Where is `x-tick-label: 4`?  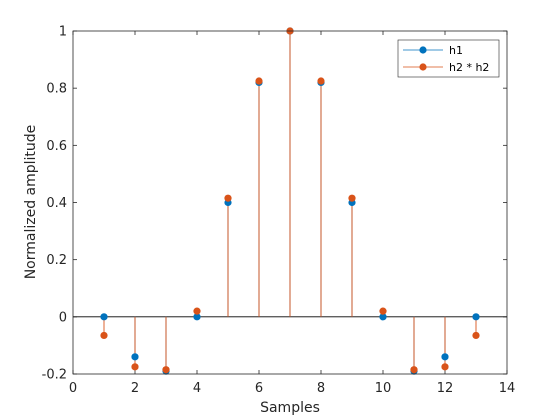 x-tick-label: 4 is located at coordinates (197, 388).